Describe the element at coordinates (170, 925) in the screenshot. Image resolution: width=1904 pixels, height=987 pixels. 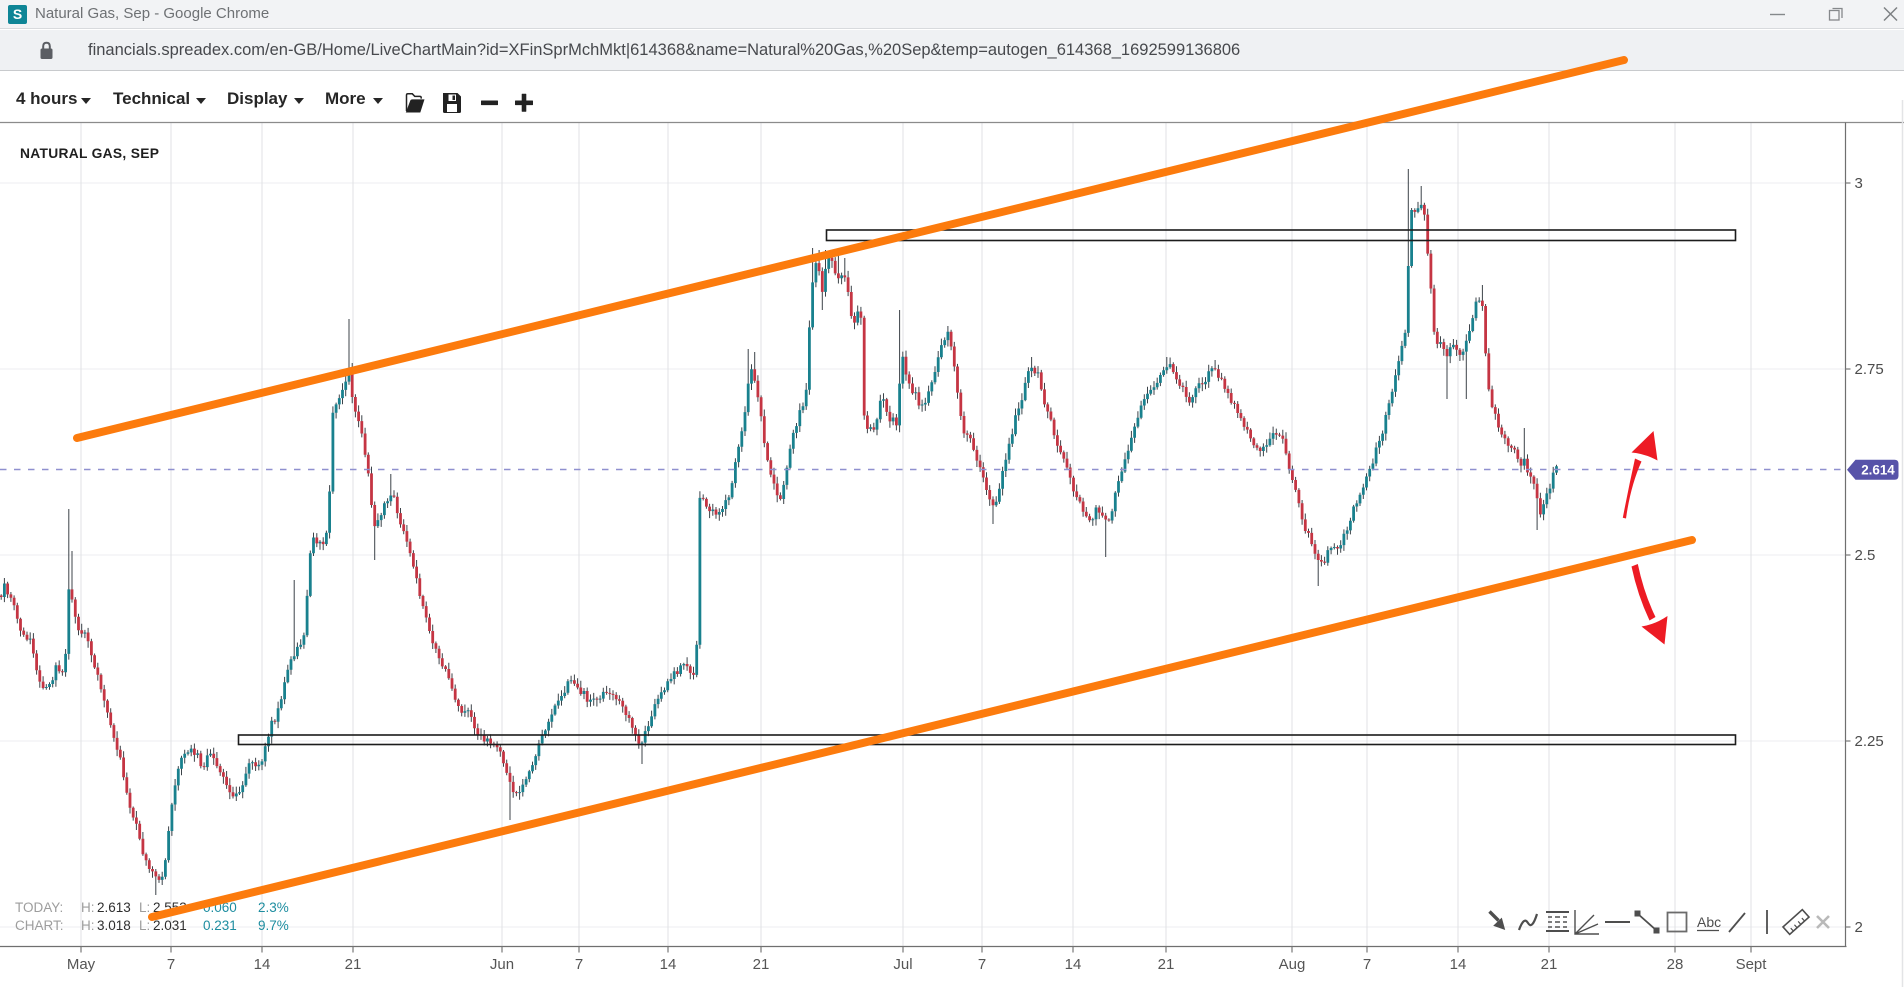
I see `svg-text: 2.031` at that location.